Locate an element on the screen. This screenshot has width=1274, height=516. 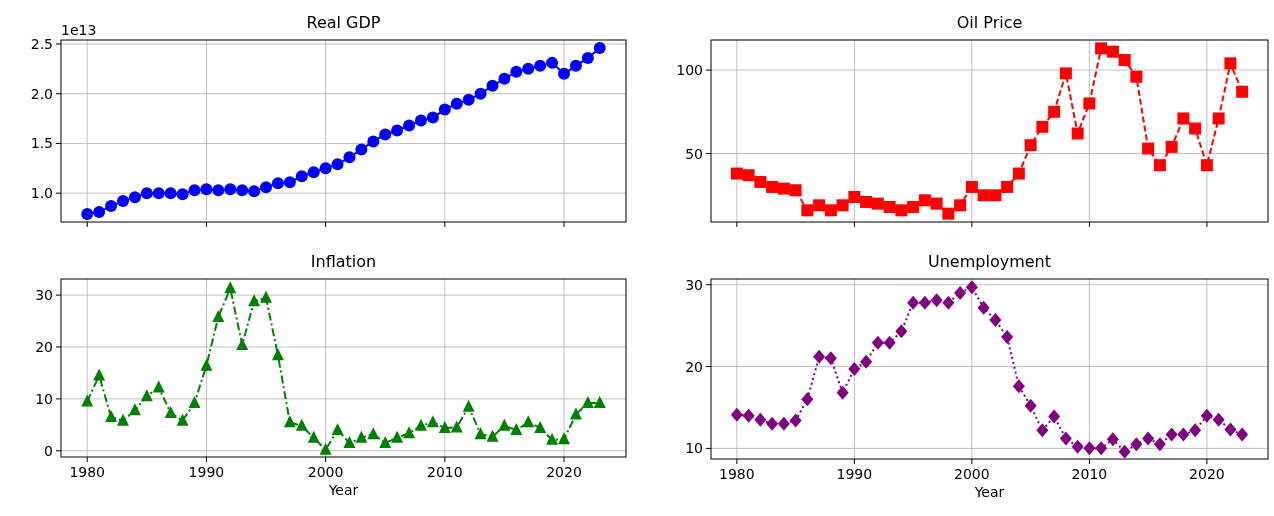
x-tick-label: 1980 is located at coordinates (737, 474).